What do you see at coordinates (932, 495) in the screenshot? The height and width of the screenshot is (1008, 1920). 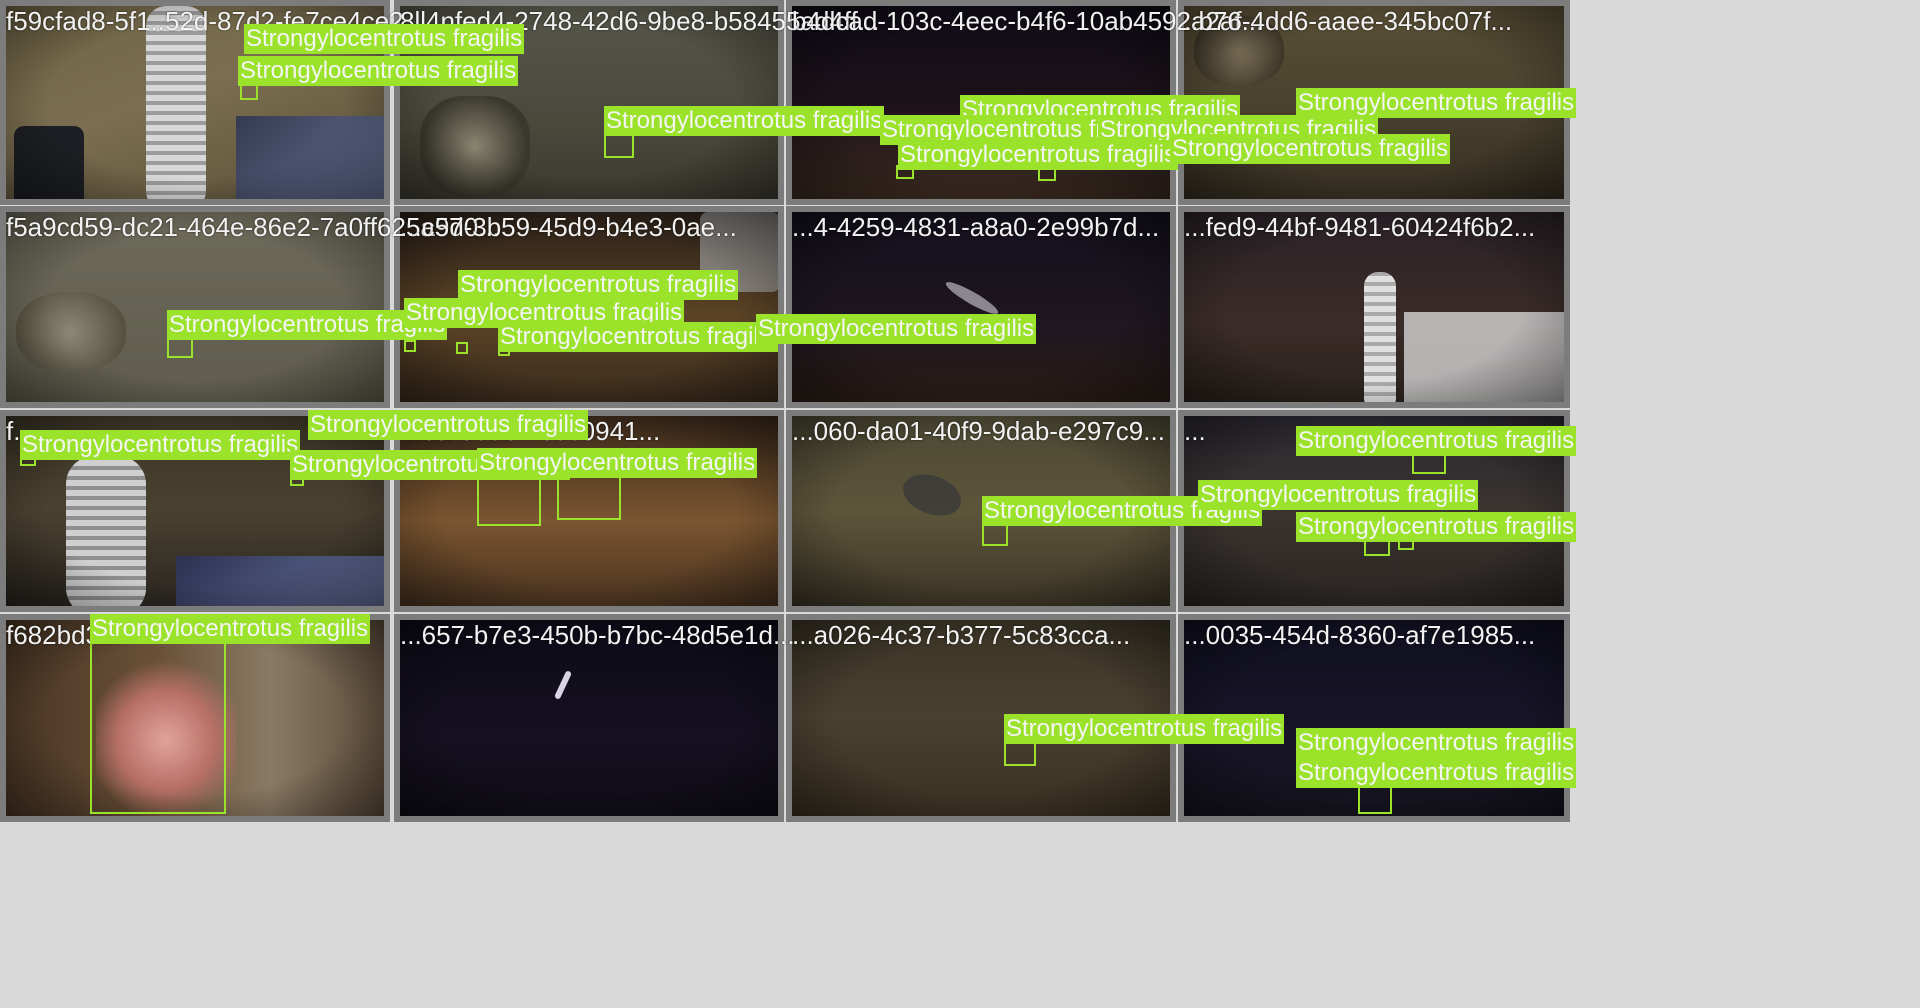 I see `flatfish` at bounding box center [932, 495].